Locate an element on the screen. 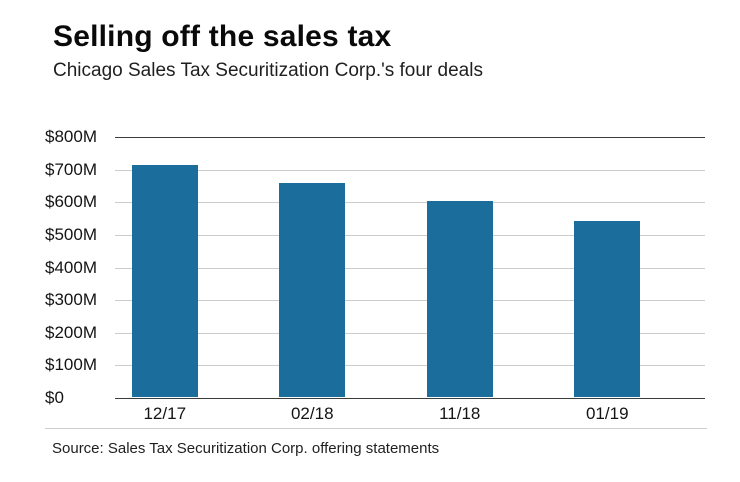 The width and height of the screenshot is (740, 482). x-tick-label: 11/18 is located at coordinates (460, 413).